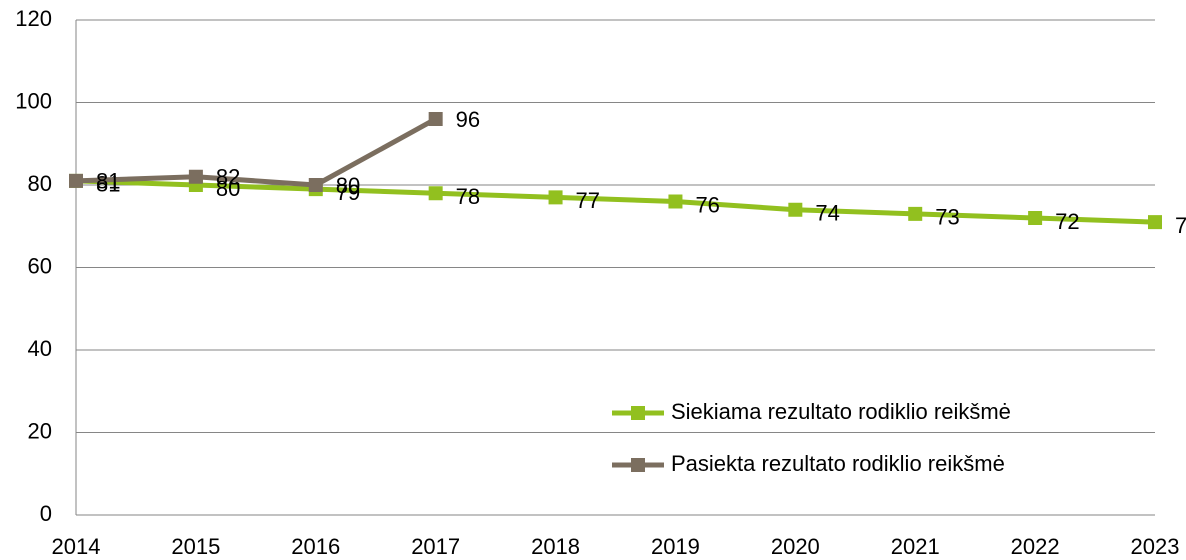  I want to click on legend-label: Pasiekta rezultato rodiklio reikšmė, so click(838, 463).